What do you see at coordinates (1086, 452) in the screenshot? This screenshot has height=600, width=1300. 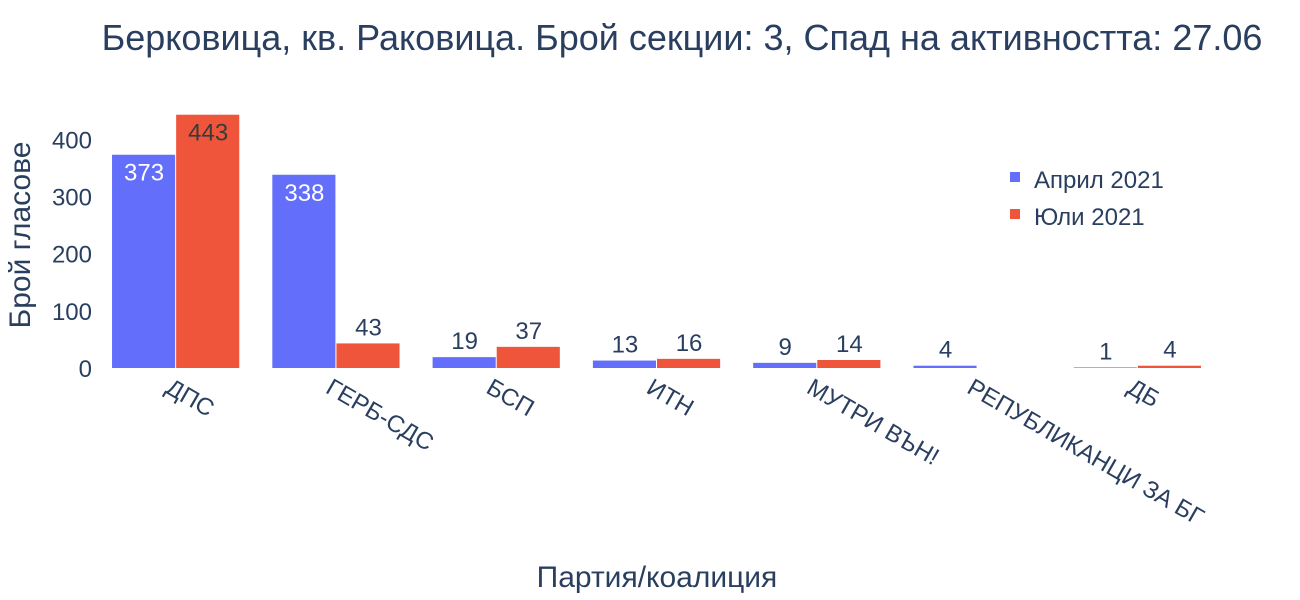 I see `x-tick-label: РЕПУБЛИКАНЦИ ЗА БГ` at bounding box center [1086, 452].